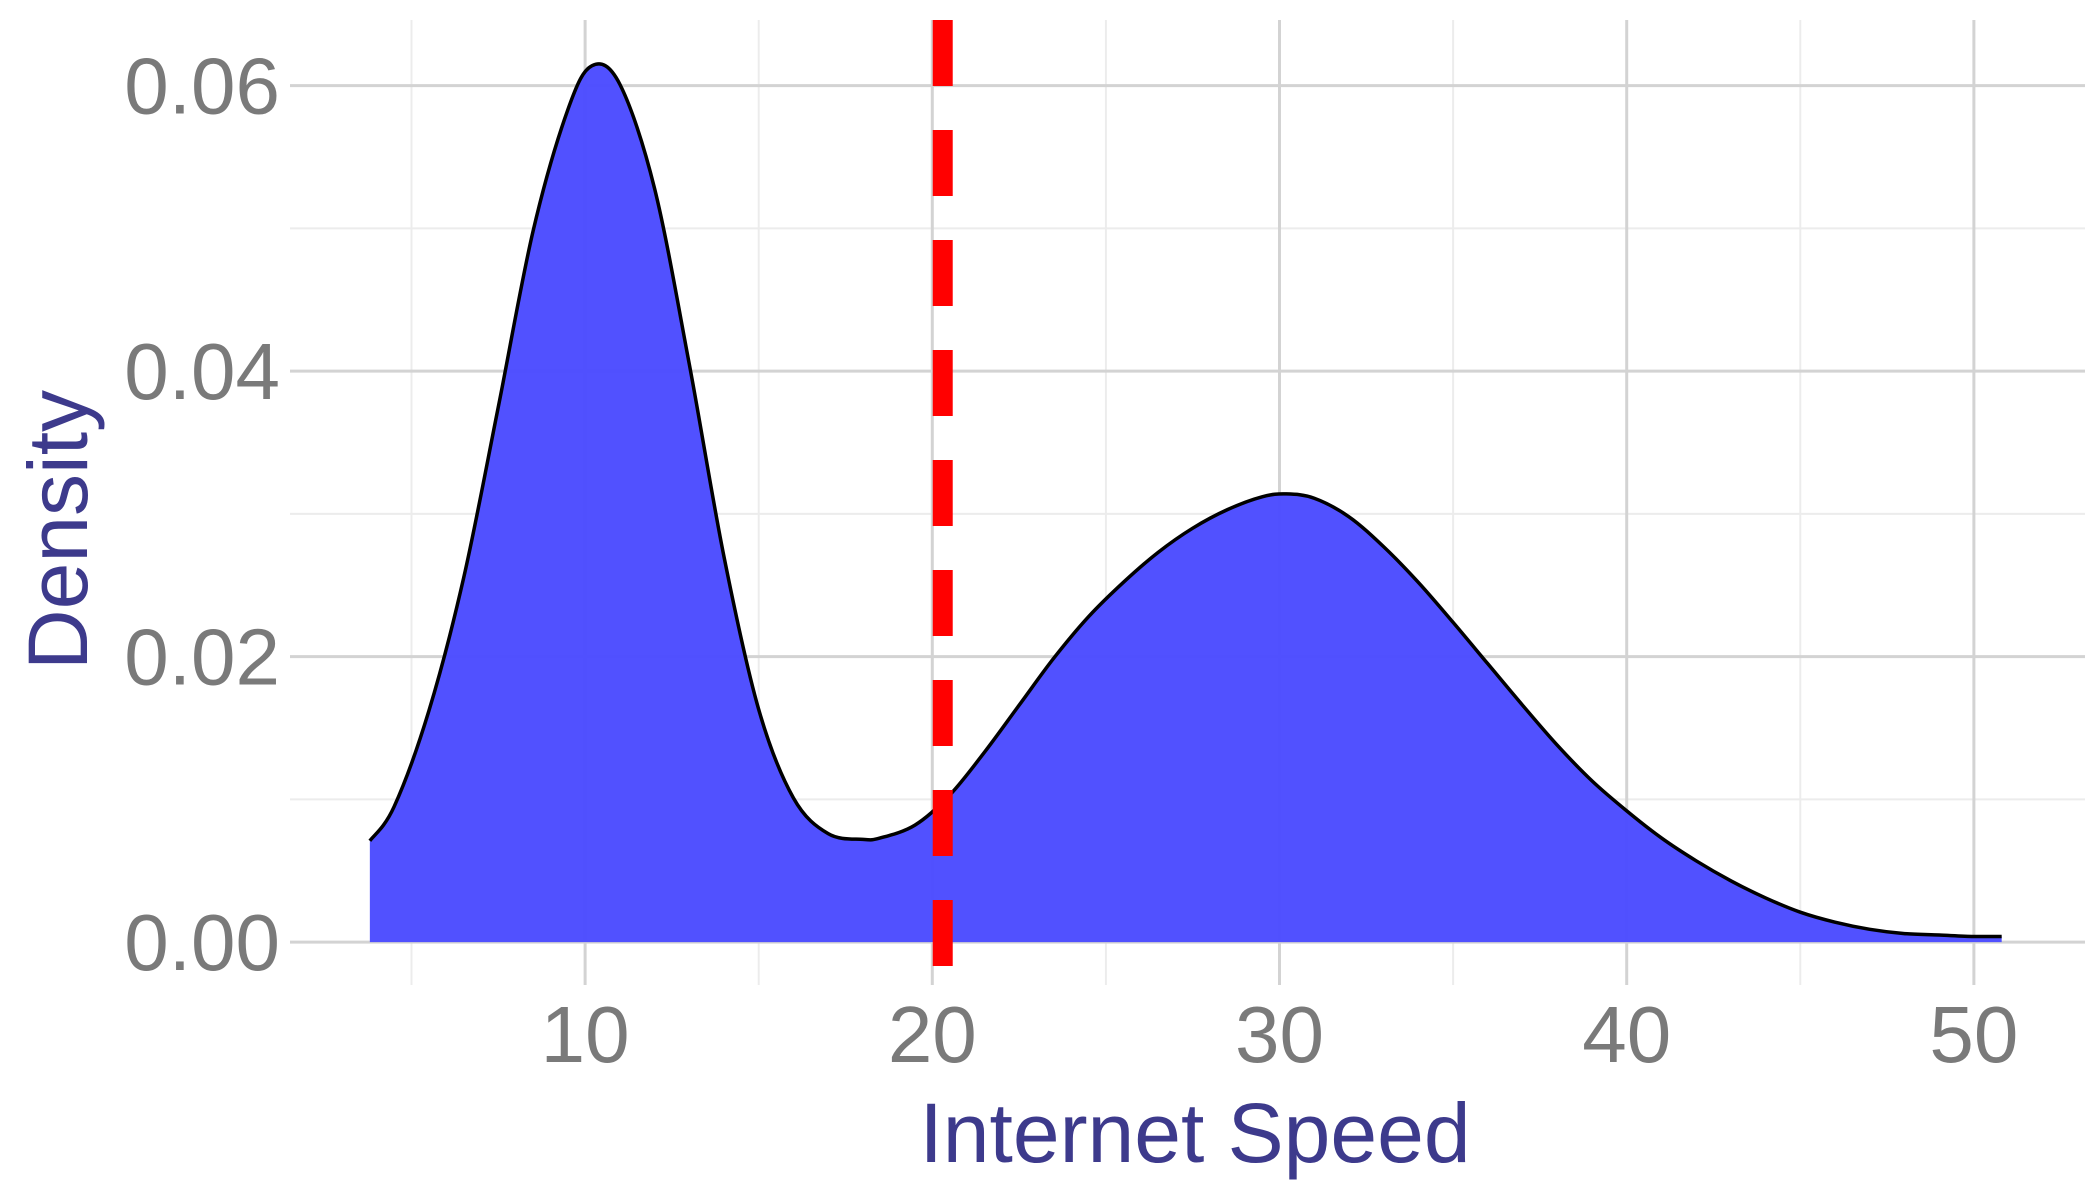  What do you see at coordinates (202, 371) in the screenshot?
I see `y-tick-label: 0.04` at bounding box center [202, 371].